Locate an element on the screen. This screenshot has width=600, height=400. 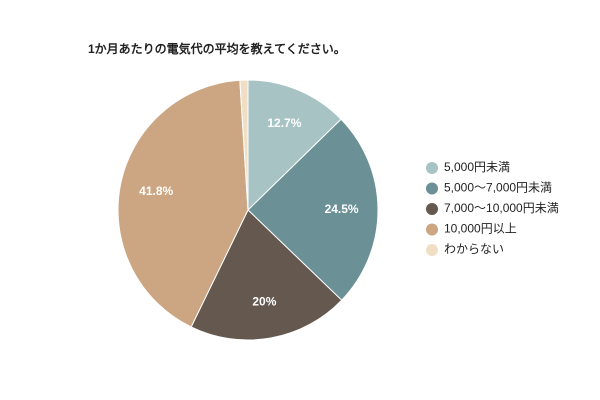
data-label: 24.5% is located at coordinates (342, 209).